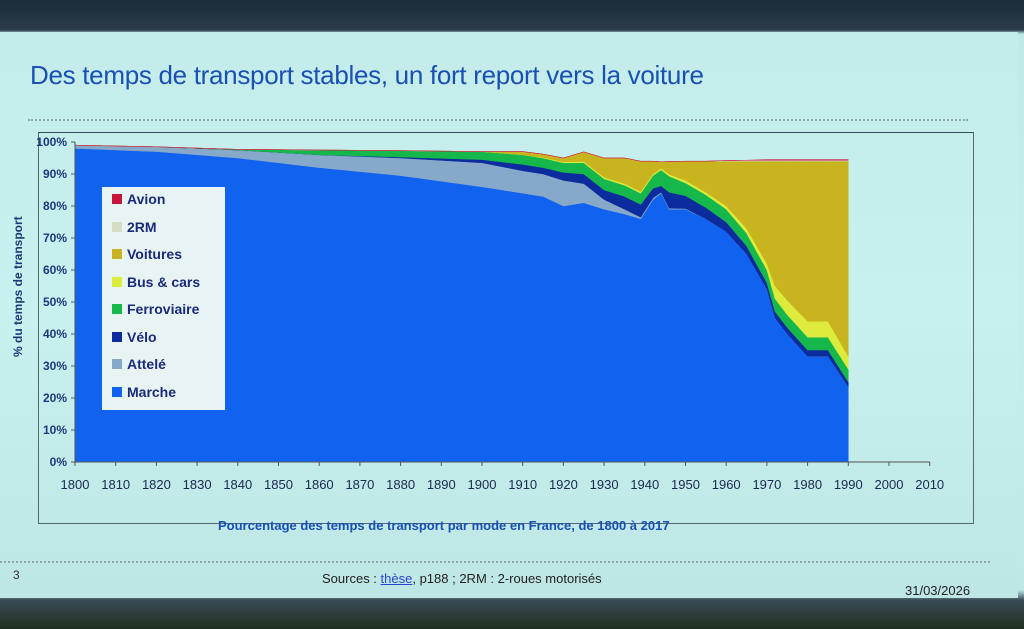  I want to click on x-tick-label: 1830, so click(197, 484).